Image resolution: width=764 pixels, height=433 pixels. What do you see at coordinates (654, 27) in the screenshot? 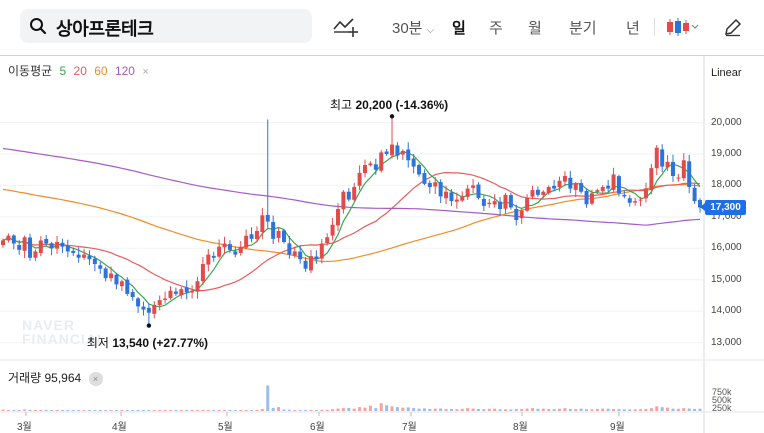
I see `toolbar-divider` at bounding box center [654, 27].